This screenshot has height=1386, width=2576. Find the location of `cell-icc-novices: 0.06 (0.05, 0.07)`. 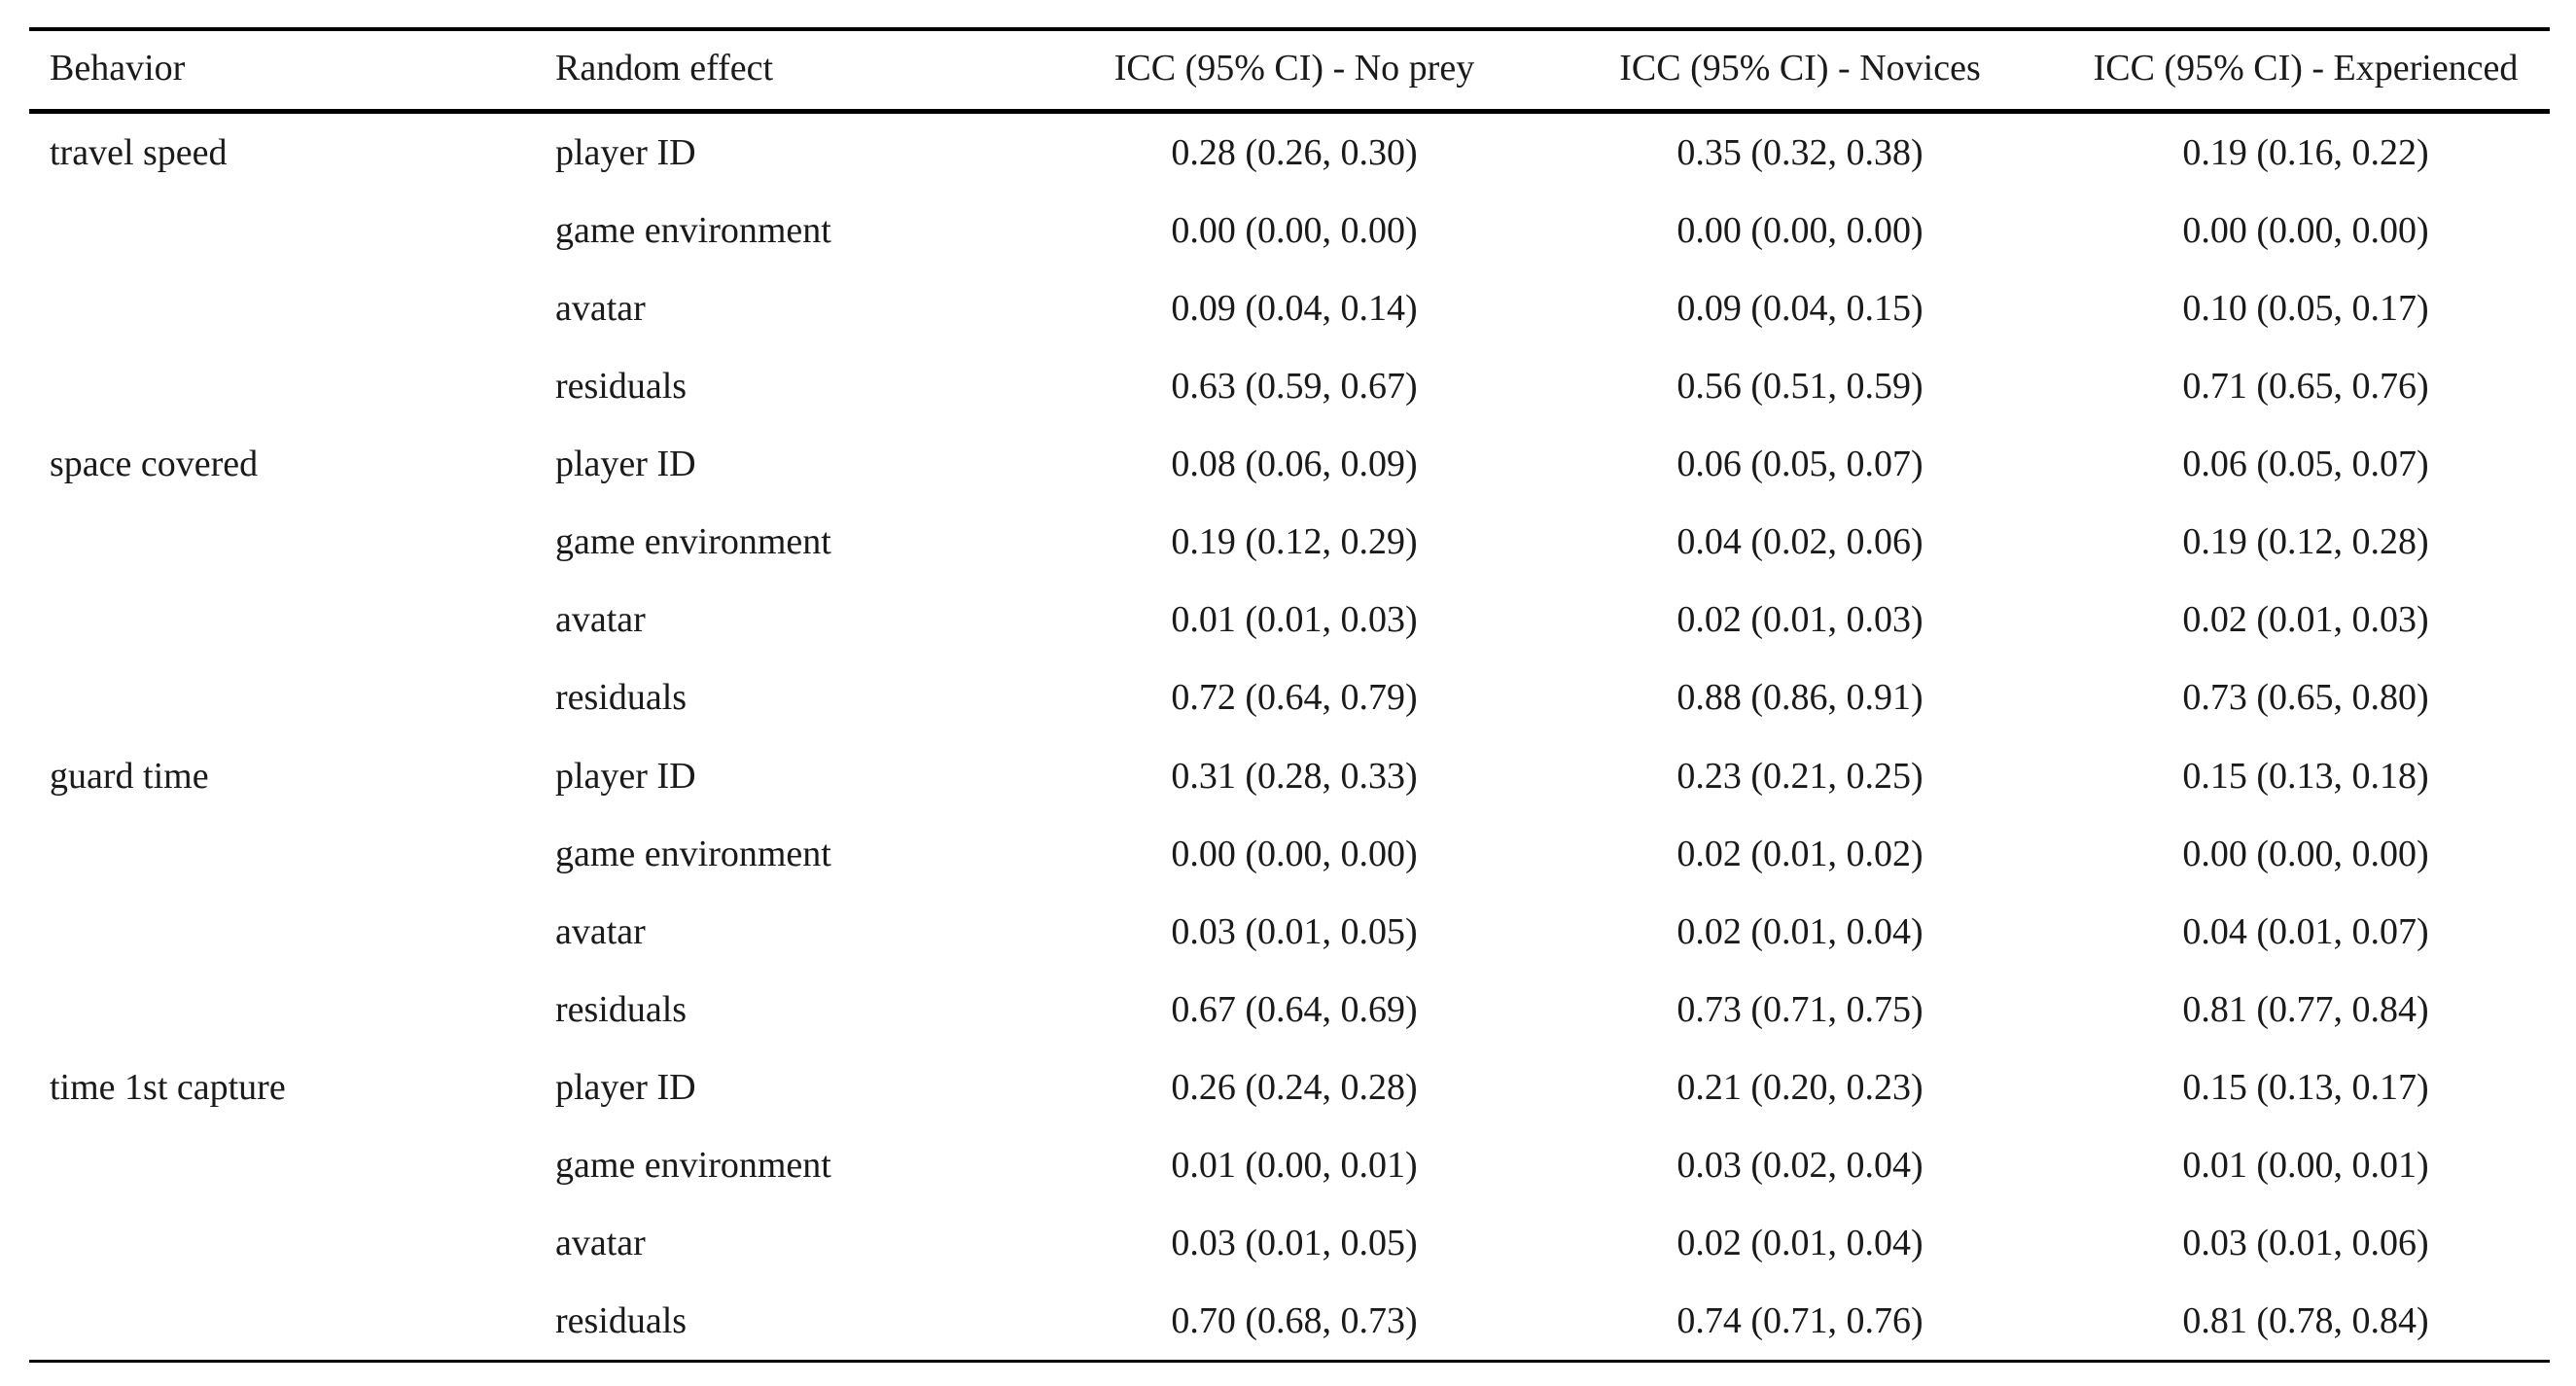

cell-icc-novices: 0.06 (0.05, 0.07) is located at coordinates (1799, 464).